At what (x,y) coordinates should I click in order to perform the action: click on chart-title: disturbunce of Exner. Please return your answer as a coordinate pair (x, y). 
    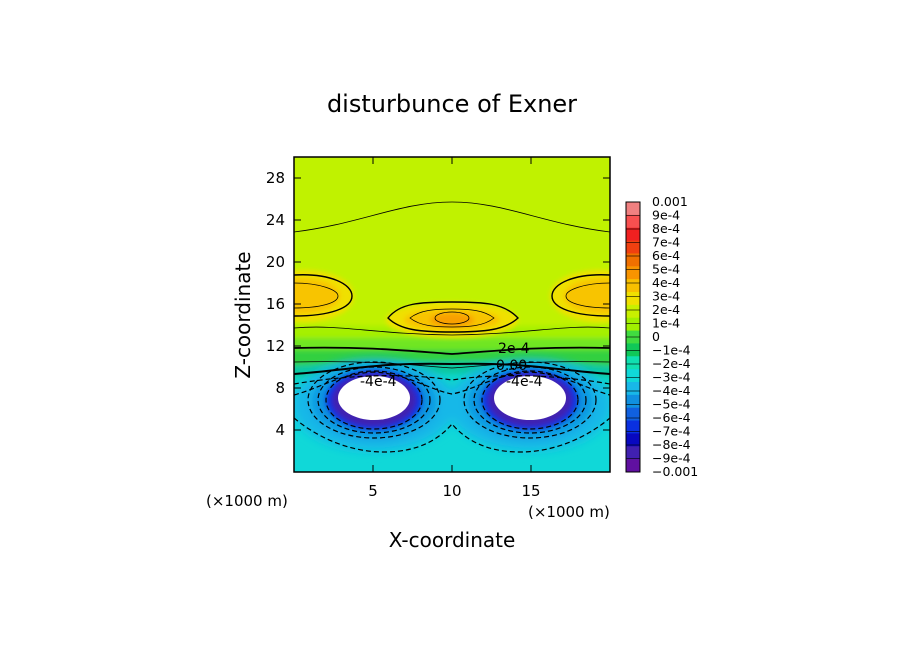
    Looking at the image, I should click on (452, 104).